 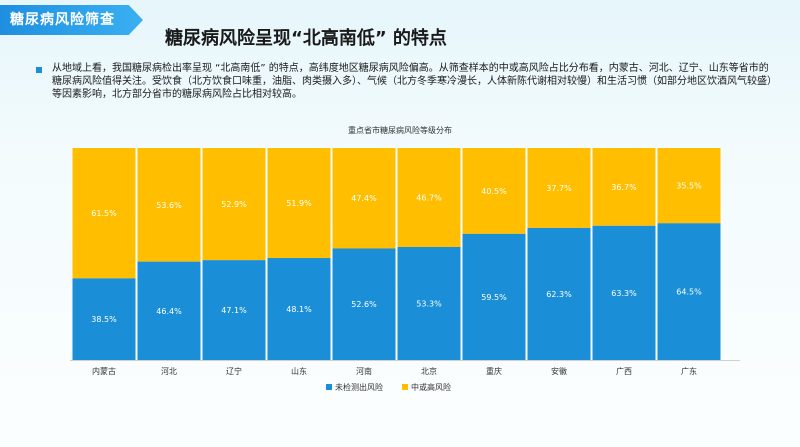 I want to click on x-tick-label: 内蒙古, so click(x=104, y=371).